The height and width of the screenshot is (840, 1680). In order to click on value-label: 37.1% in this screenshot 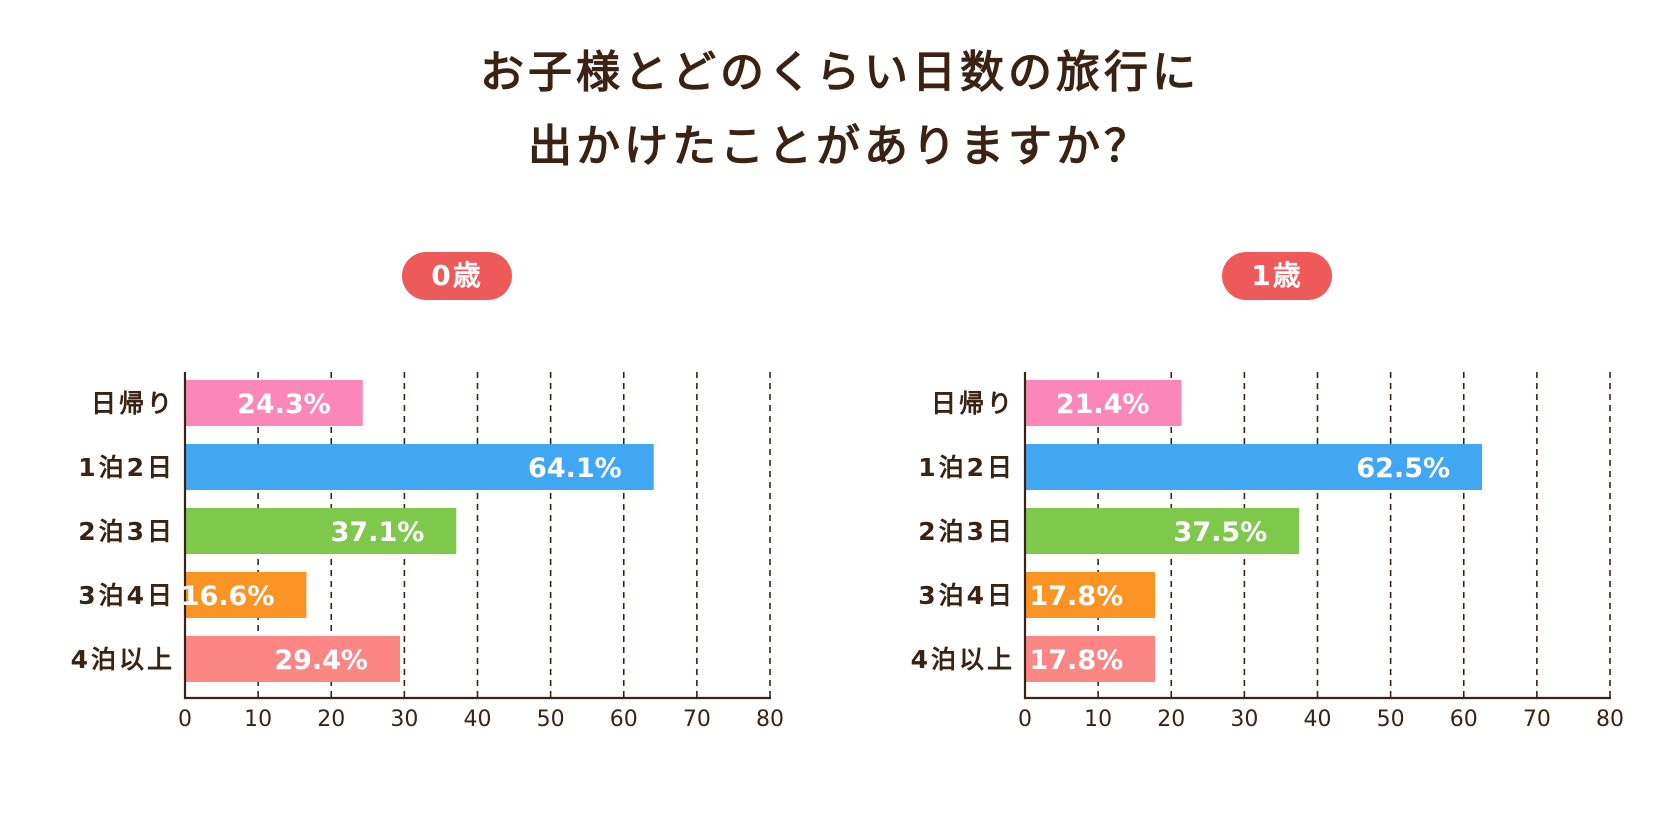, I will do `click(378, 532)`.